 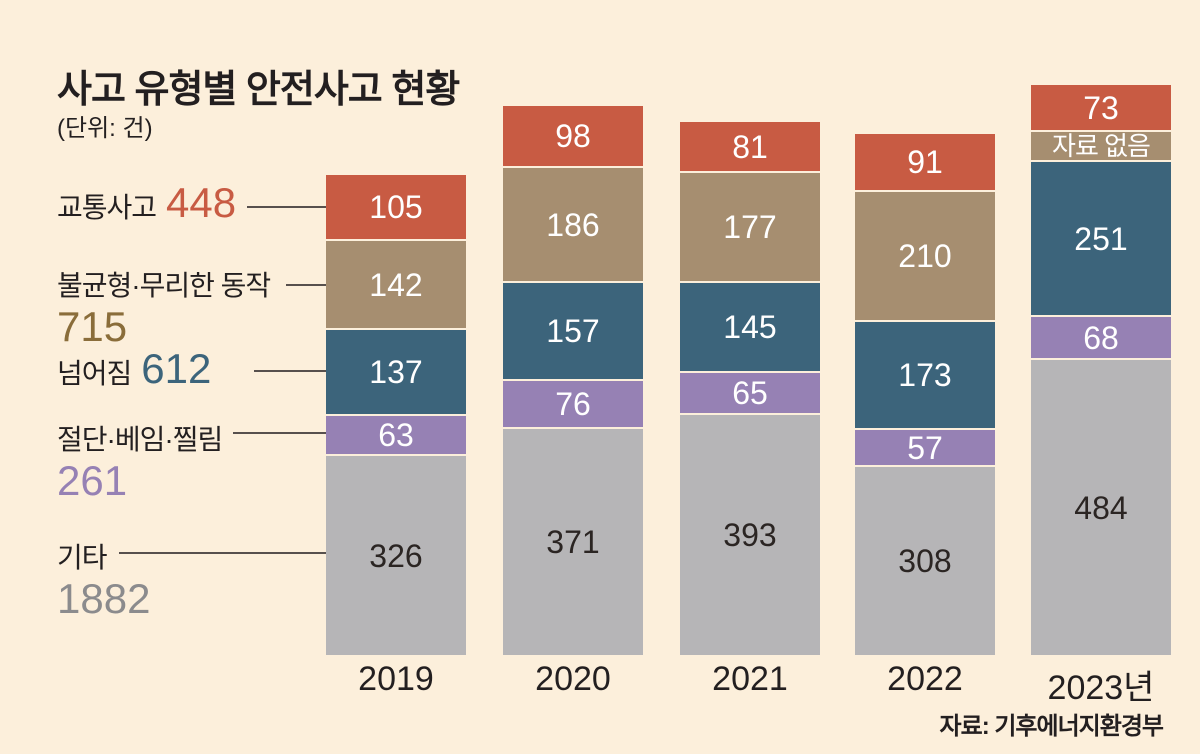 What do you see at coordinates (925, 256) in the screenshot?
I see `bar-segment: 210` at bounding box center [925, 256].